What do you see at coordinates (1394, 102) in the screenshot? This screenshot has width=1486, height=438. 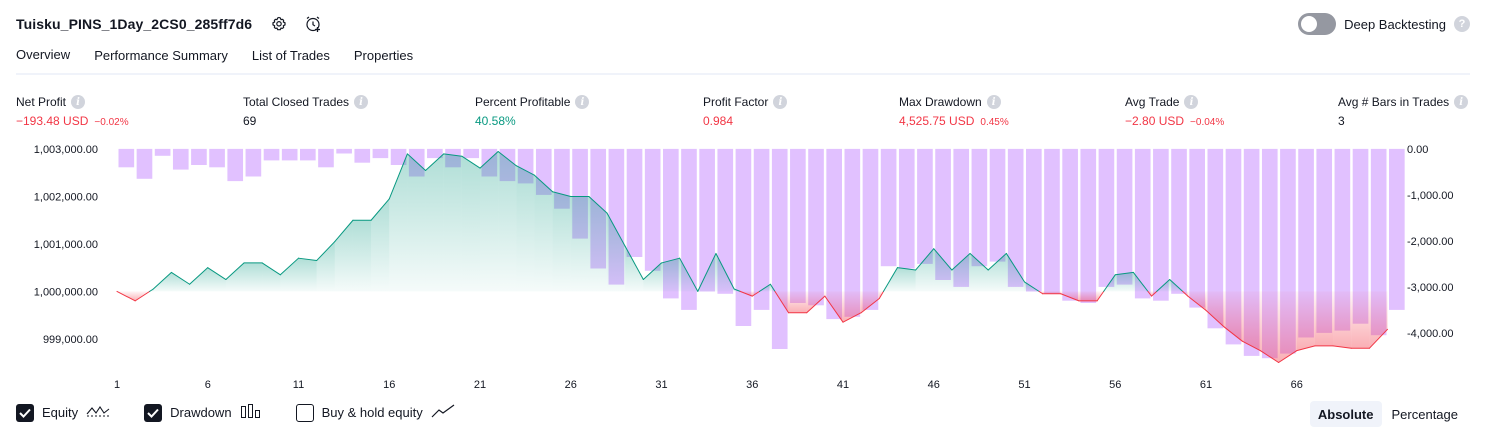 I see `metric-label: Avg # Bars in Trades` at bounding box center [1394, 102].